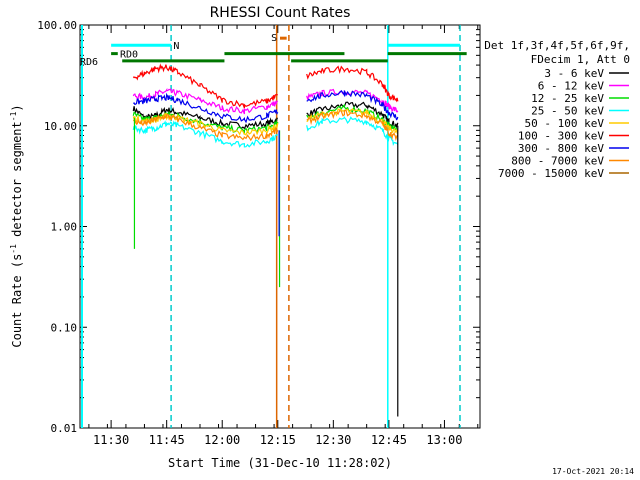 This screenshot has height=480, width=640. Describe the element at coordinates (60, 126) in the screenshot. I see `y-tick-label: 10.00` at that location.